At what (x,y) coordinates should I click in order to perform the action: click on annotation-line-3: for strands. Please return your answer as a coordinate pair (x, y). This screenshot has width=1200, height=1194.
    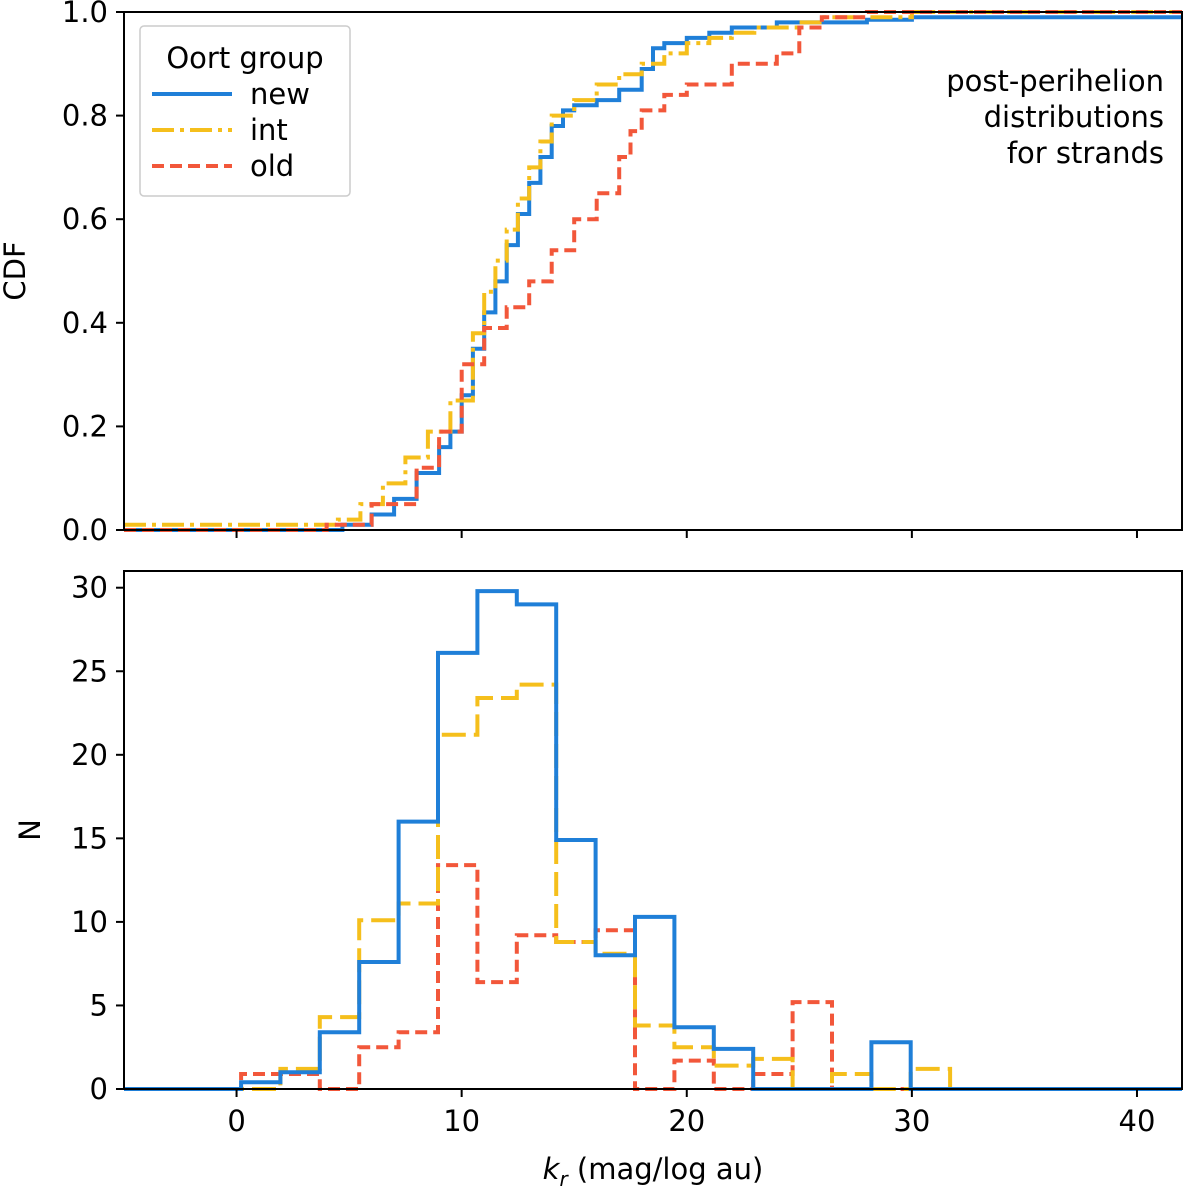
    Looking at the image, I should click on (1085, 153).